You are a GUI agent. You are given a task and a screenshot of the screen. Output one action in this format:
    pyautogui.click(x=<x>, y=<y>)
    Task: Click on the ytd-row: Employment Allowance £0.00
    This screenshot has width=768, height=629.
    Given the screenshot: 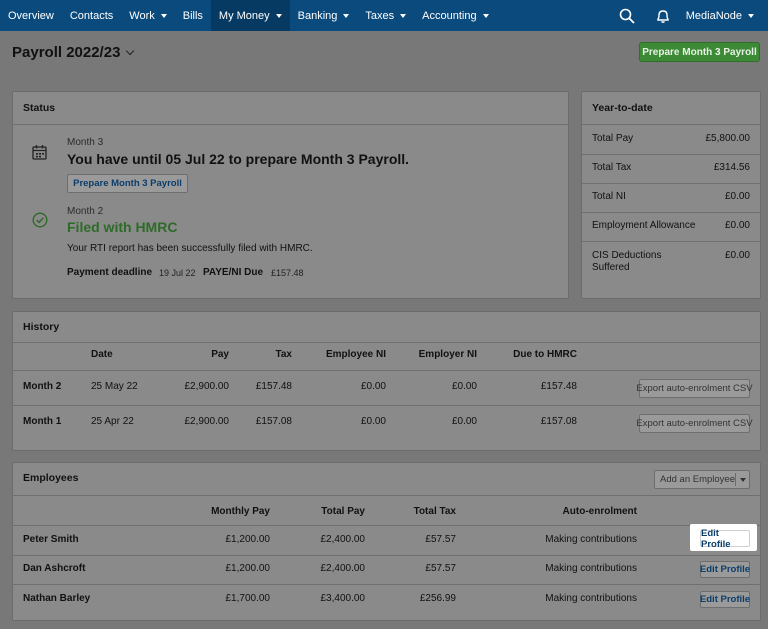 What is the action you would take?
    pyautogui.click(x=672, y=227)
    